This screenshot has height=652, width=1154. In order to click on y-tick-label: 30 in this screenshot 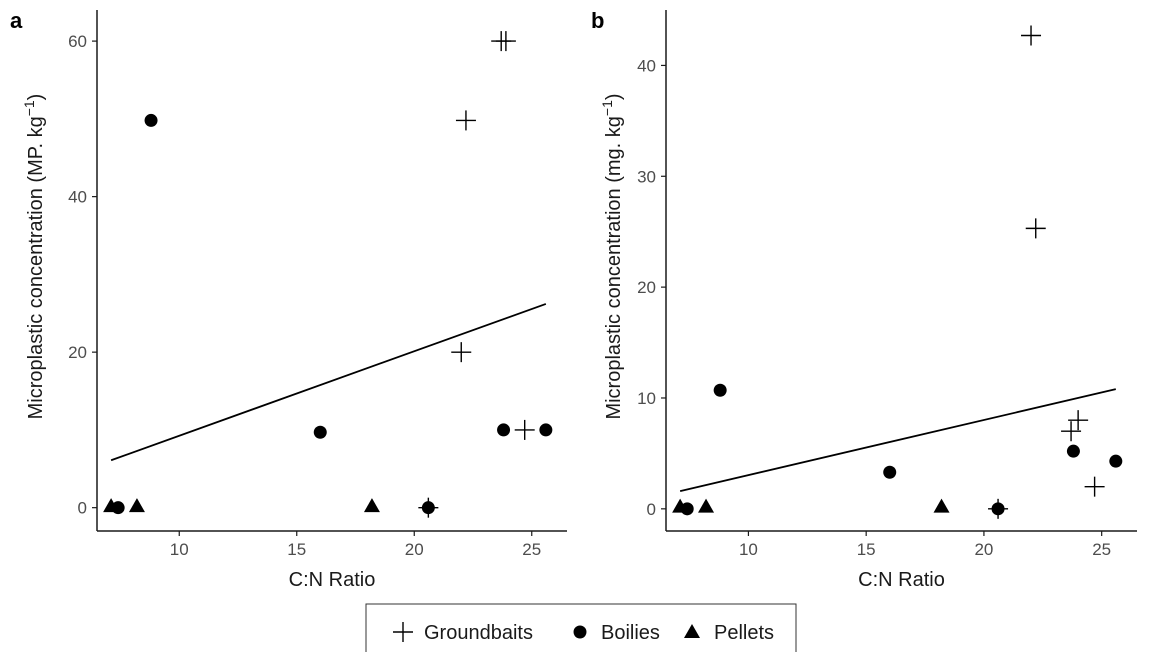, I will do `click(646, 176)`.